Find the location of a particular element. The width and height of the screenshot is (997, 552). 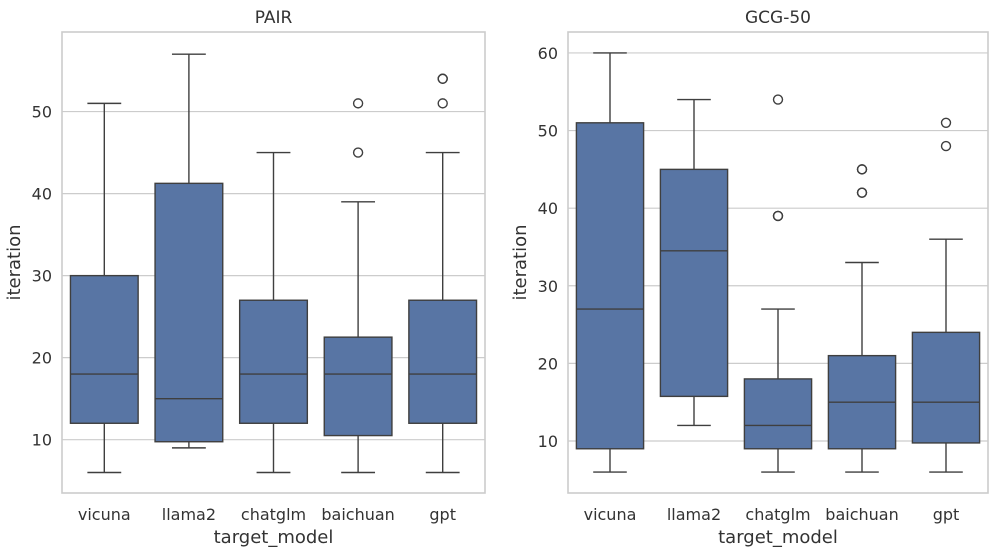

chart-title: GCG-50 is located at coordinates (778, 18).